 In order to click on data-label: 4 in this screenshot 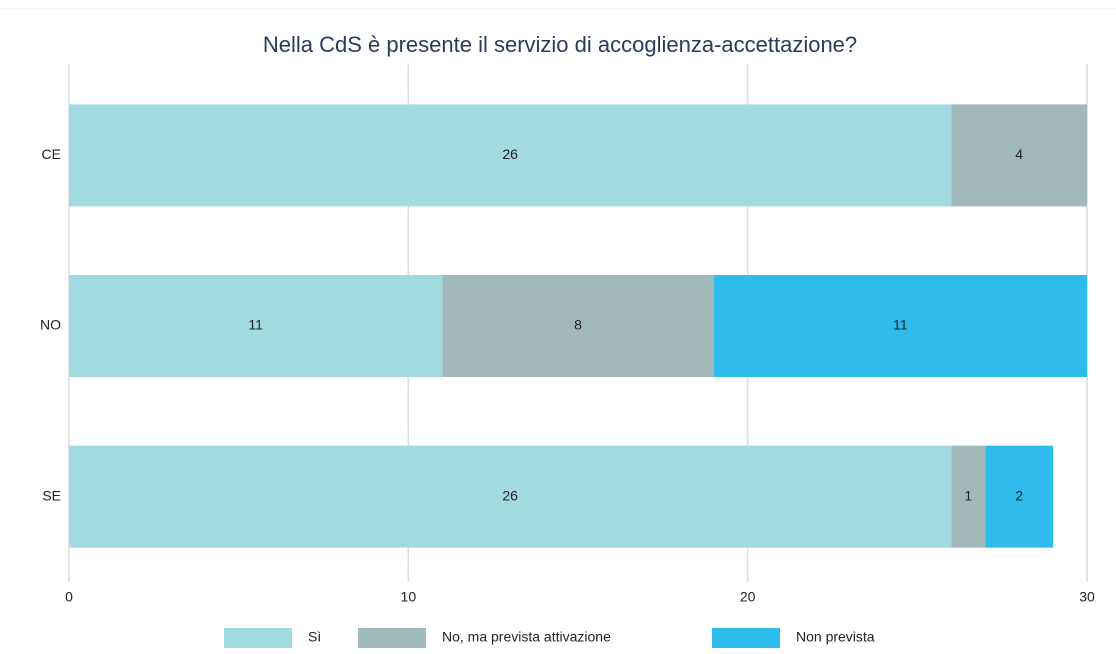, I will do `click(1019, 154)`.